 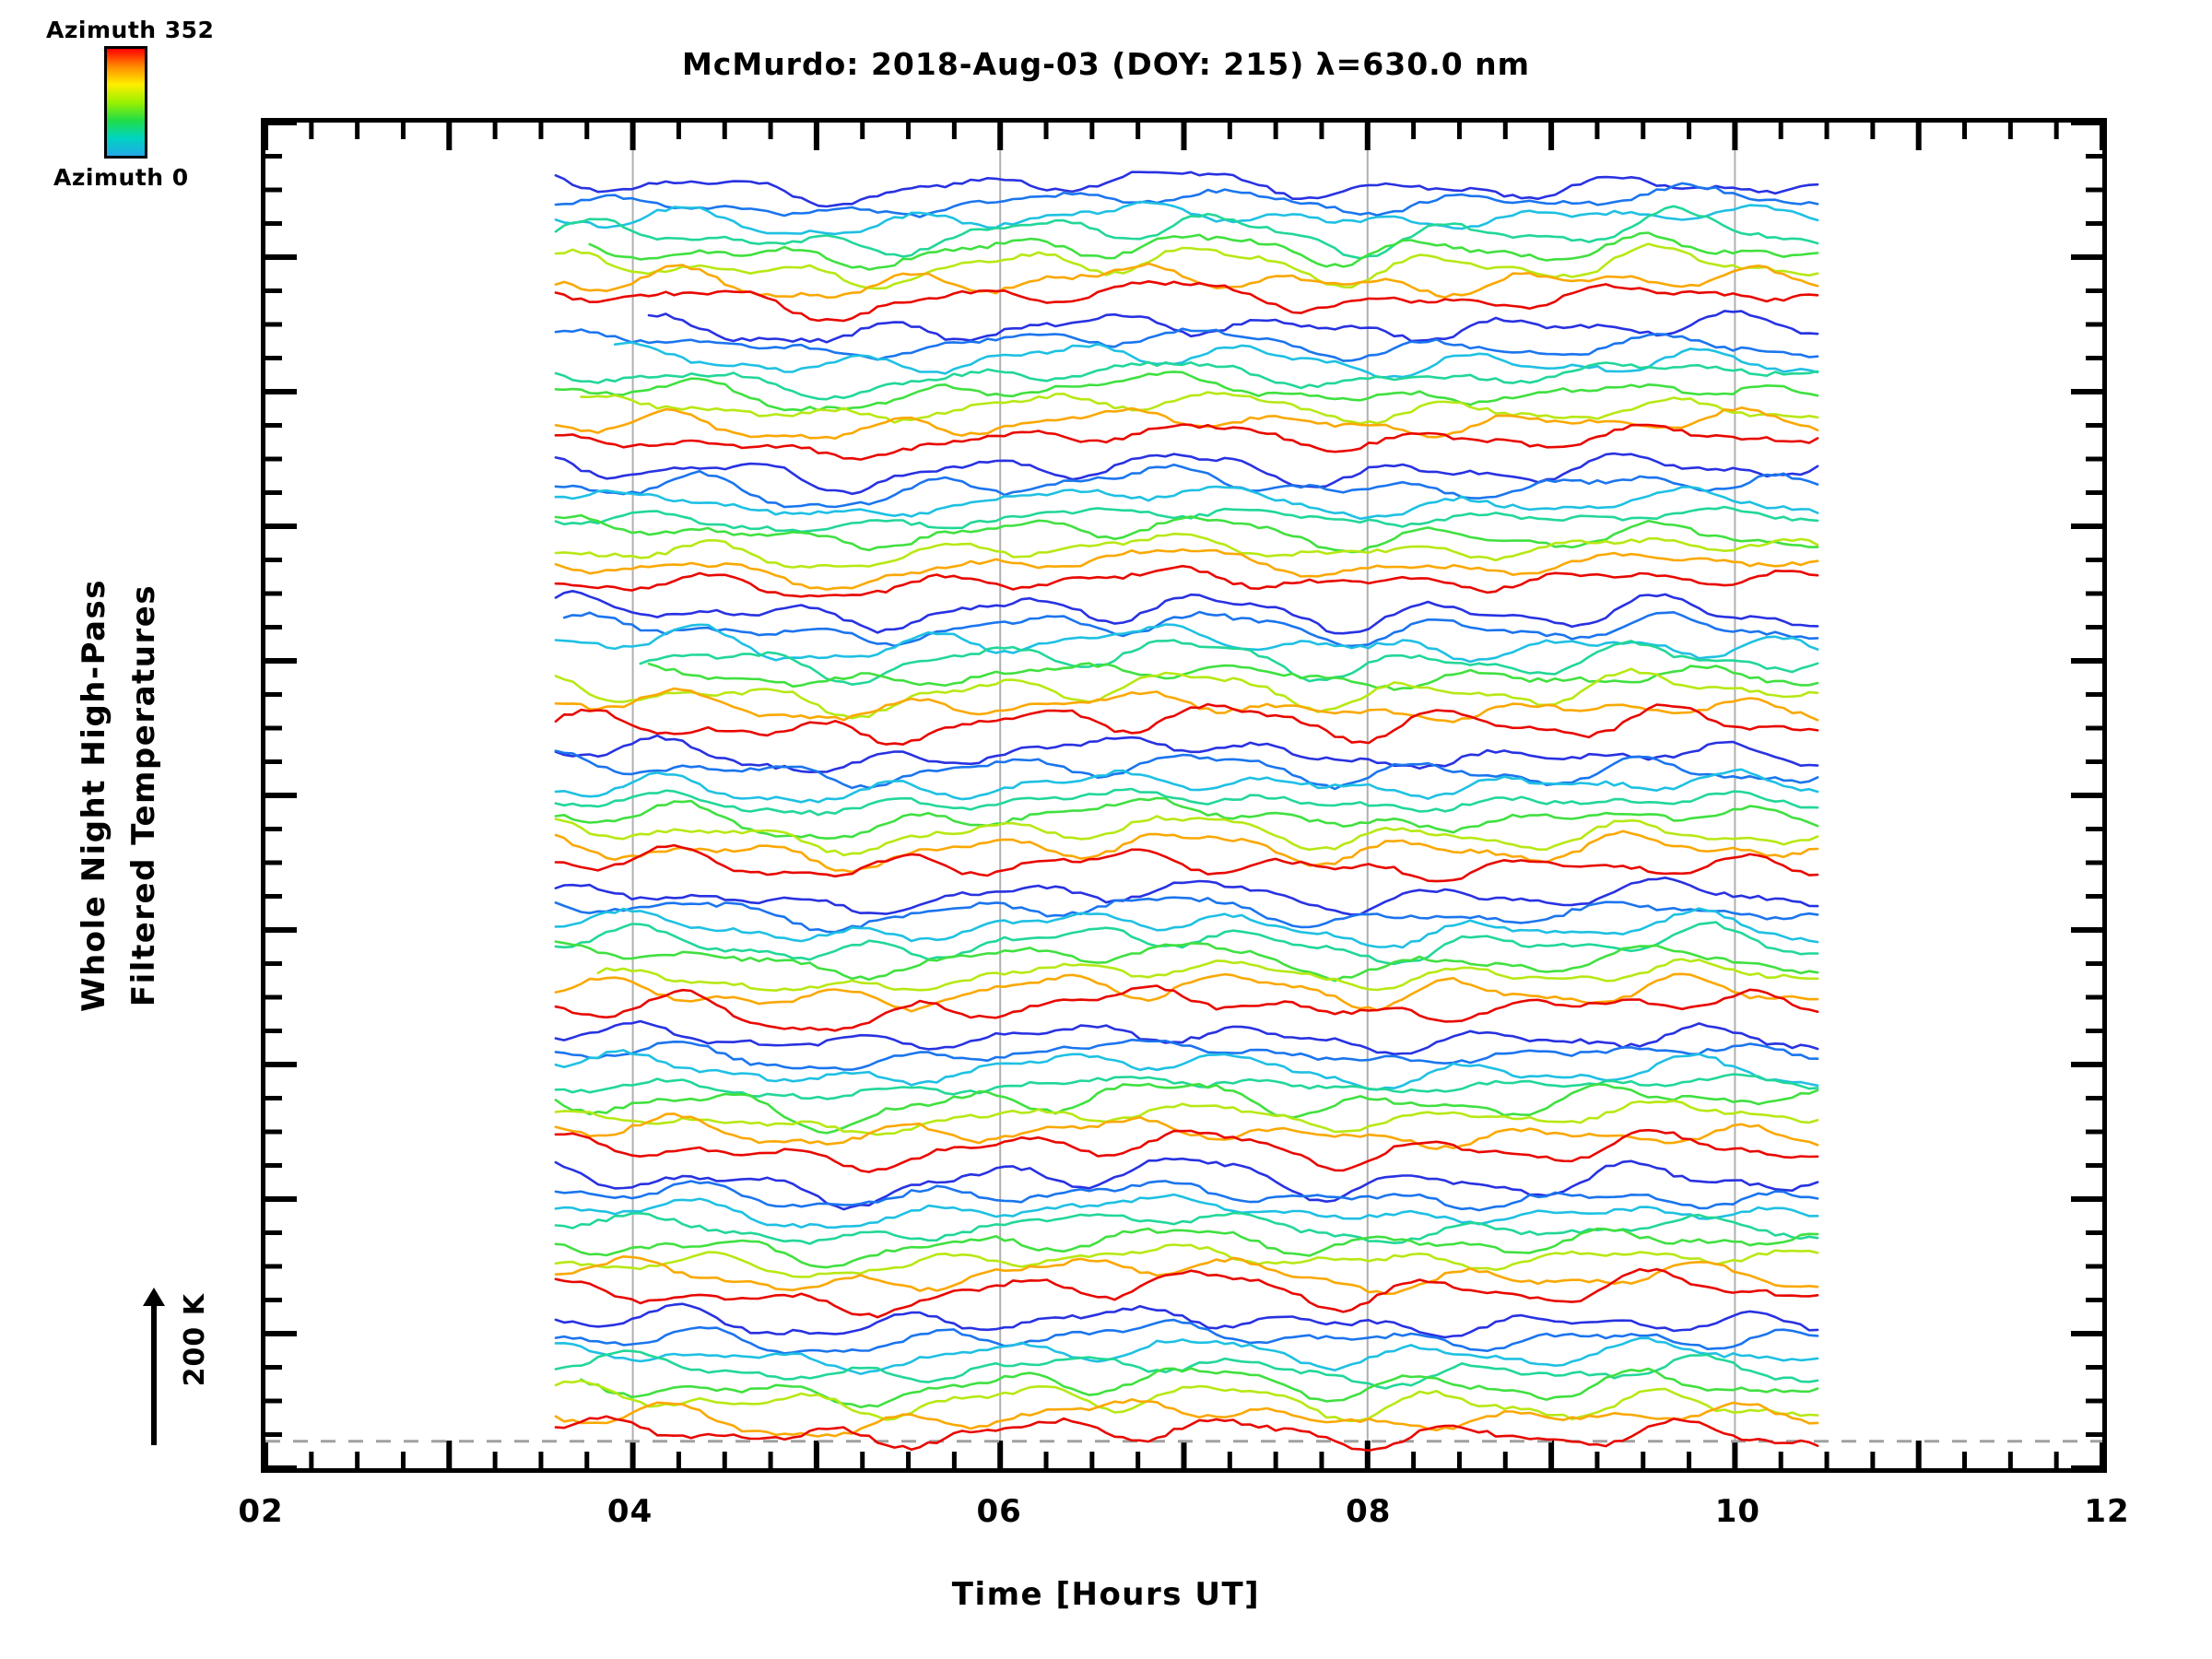 What do you see at coordinates (261, 1511) in the screenshot?
I see `x-tick-label-02: 02` at bounding box center [261, 1511].